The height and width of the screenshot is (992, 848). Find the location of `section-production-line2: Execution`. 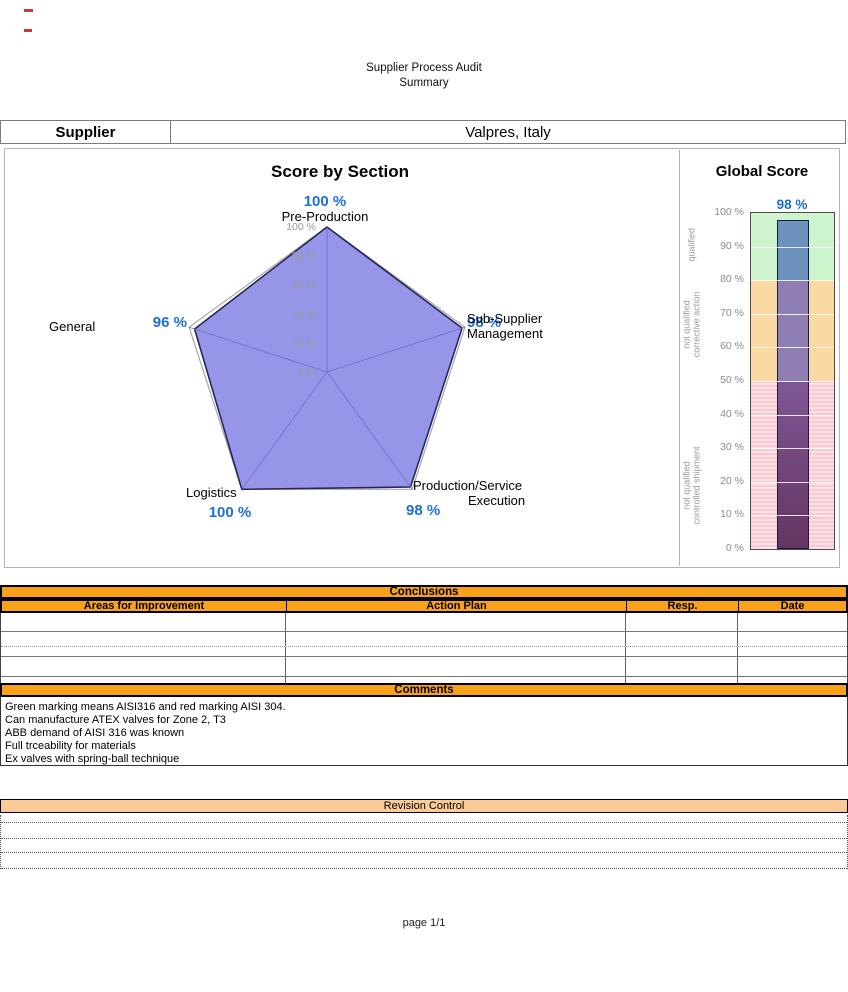

section-production-line2: Execution is located at coordinates (497, 500).